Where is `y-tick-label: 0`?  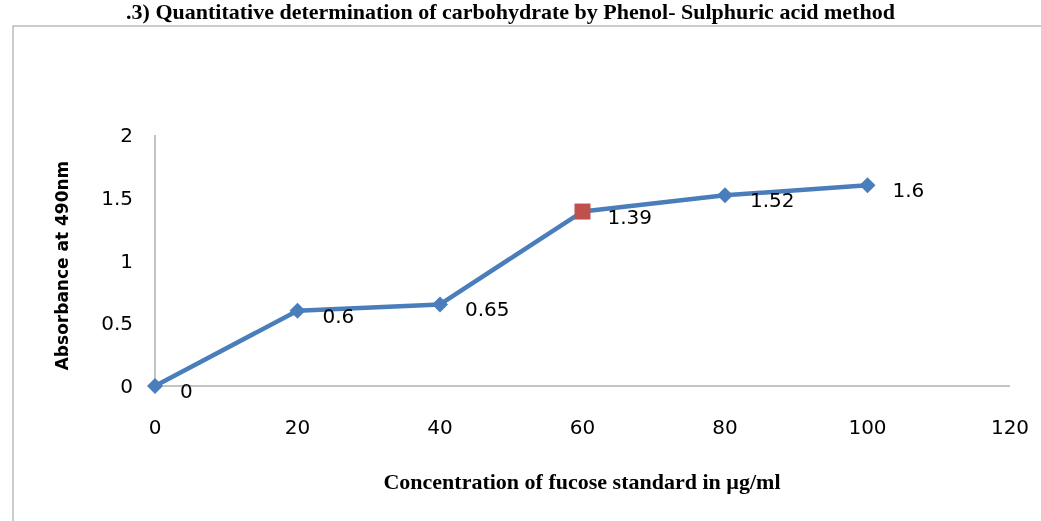 y-tick-label: 0 is located at coordinates (126, 386).